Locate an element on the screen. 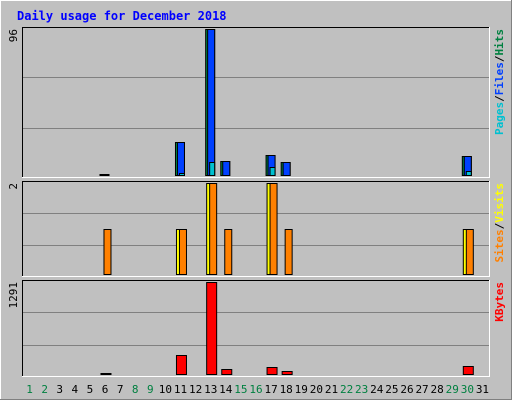 This screenshot has height=400, width=512. panel-hits-ymax-label: 96 is located at coordinates (13, 35).